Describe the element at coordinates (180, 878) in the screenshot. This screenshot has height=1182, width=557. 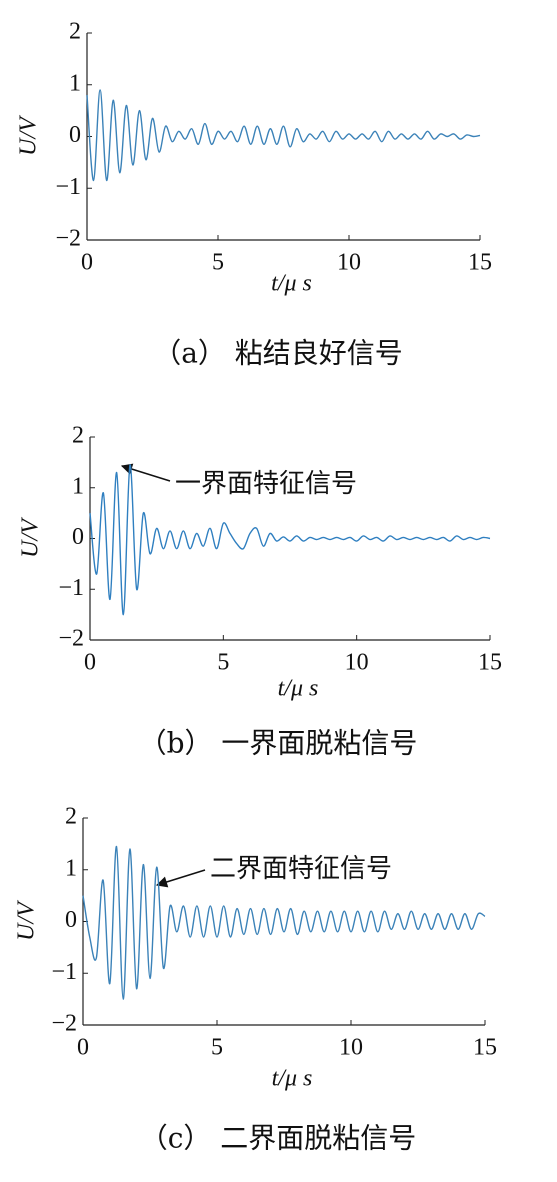
I see `annotation-arrow` at that location.